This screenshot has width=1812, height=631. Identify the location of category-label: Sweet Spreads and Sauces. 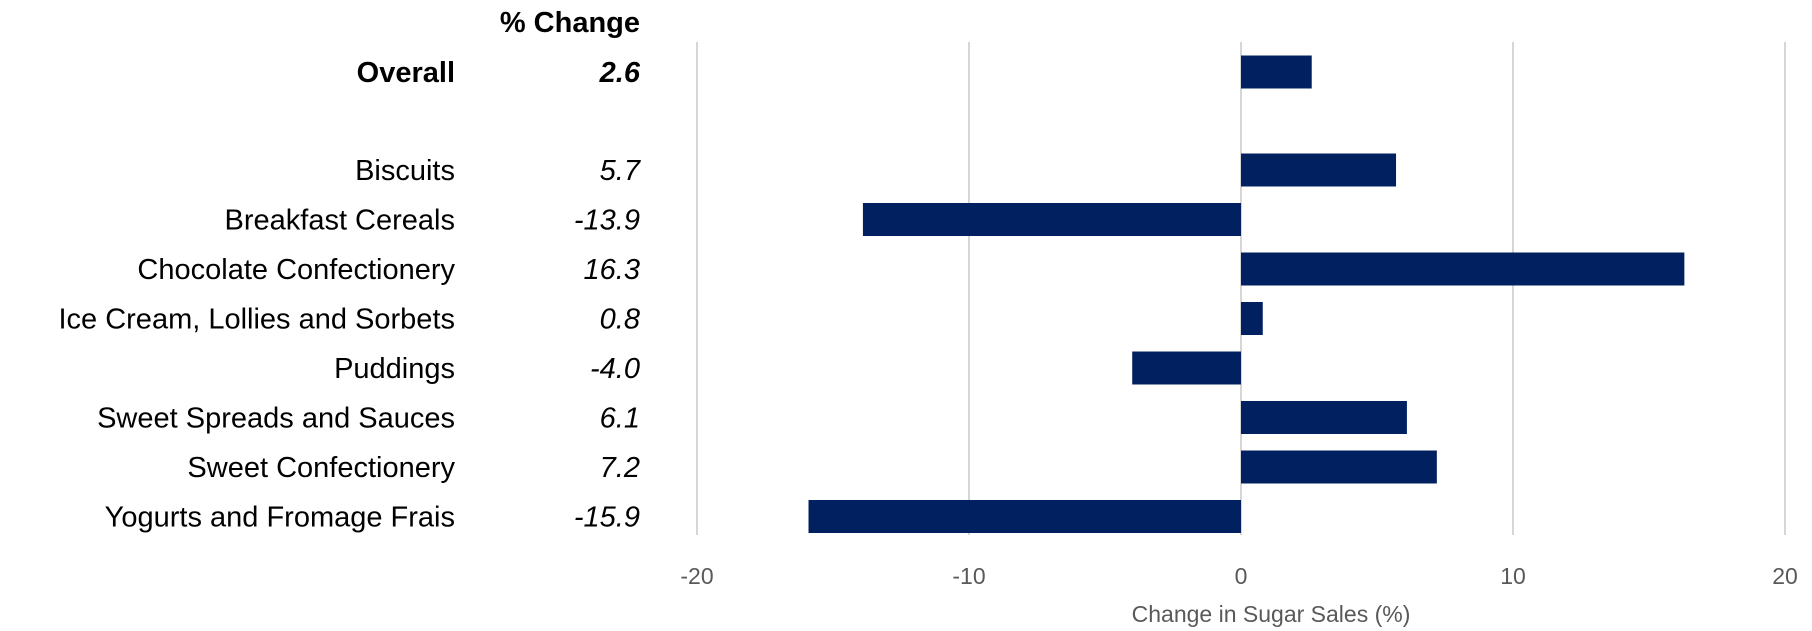
(276, 419).